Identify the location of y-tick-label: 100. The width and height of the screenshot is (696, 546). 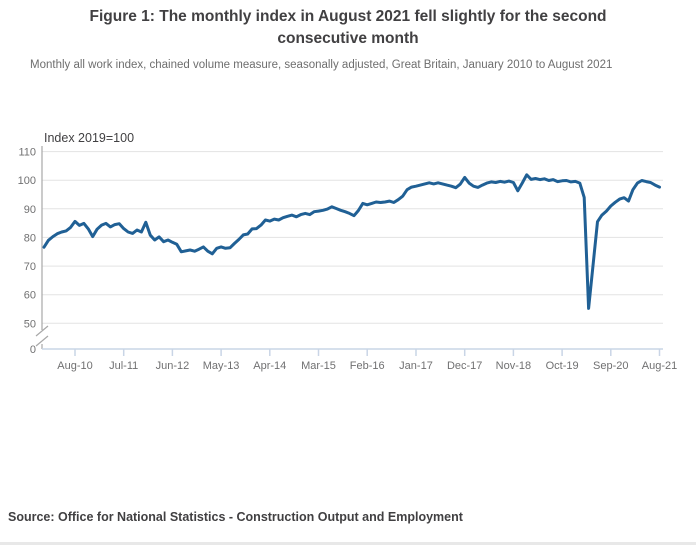
(27, 181).